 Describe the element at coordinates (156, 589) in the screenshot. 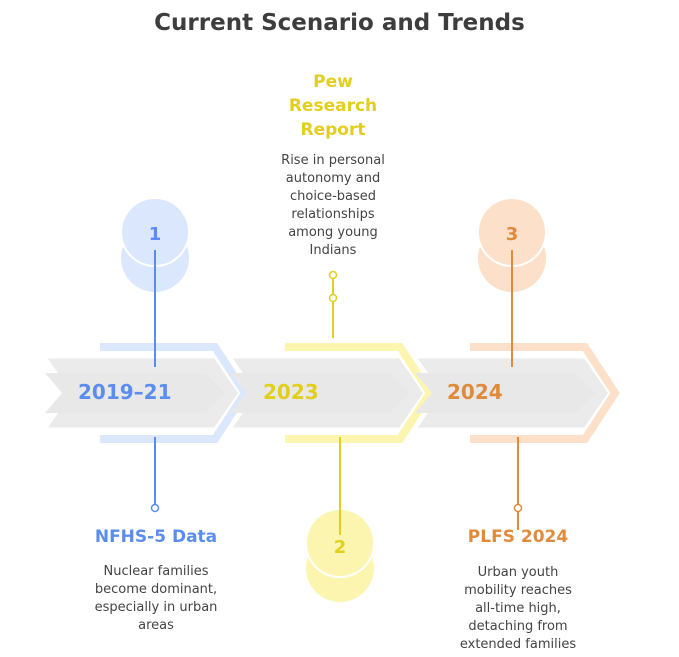

I see `description-line: become dominant,` at that location.